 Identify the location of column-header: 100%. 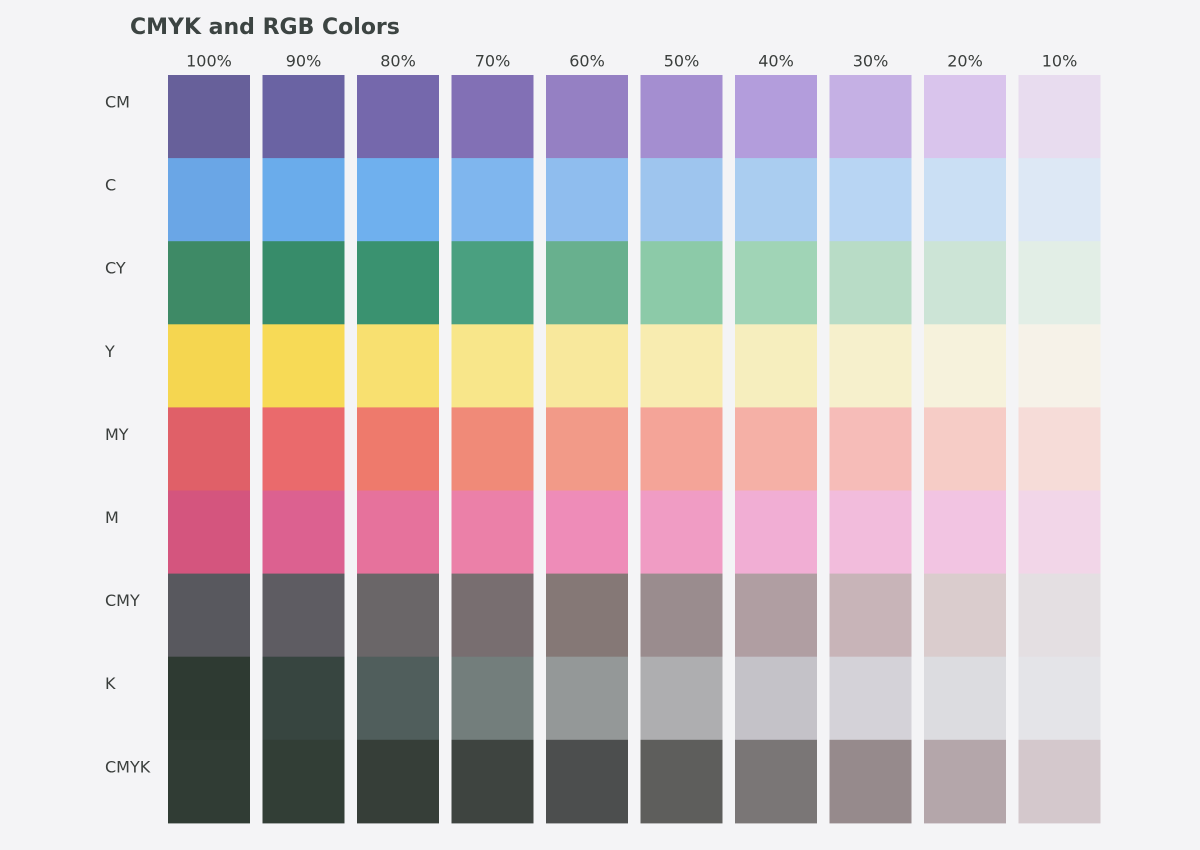
(209, 61).